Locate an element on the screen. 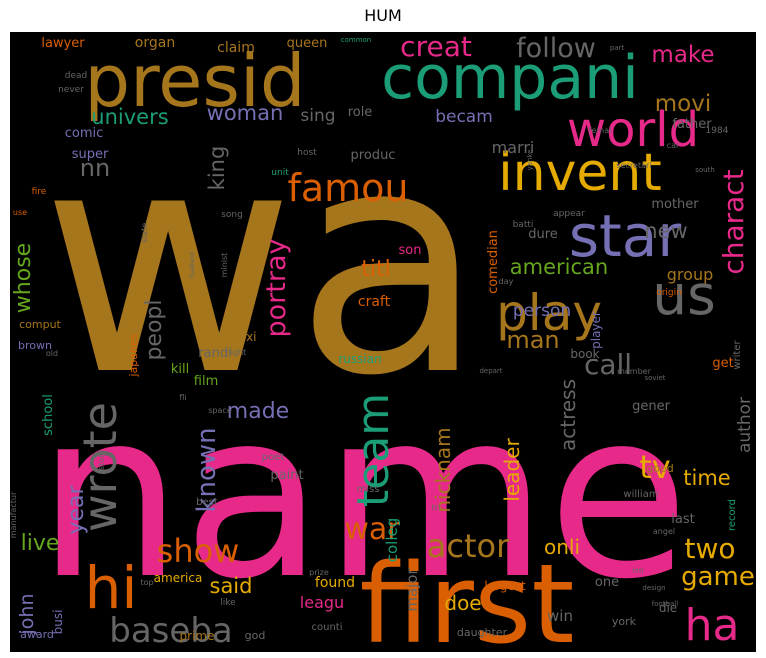  word-yanke: yanke is located at coordinates (530, 160).